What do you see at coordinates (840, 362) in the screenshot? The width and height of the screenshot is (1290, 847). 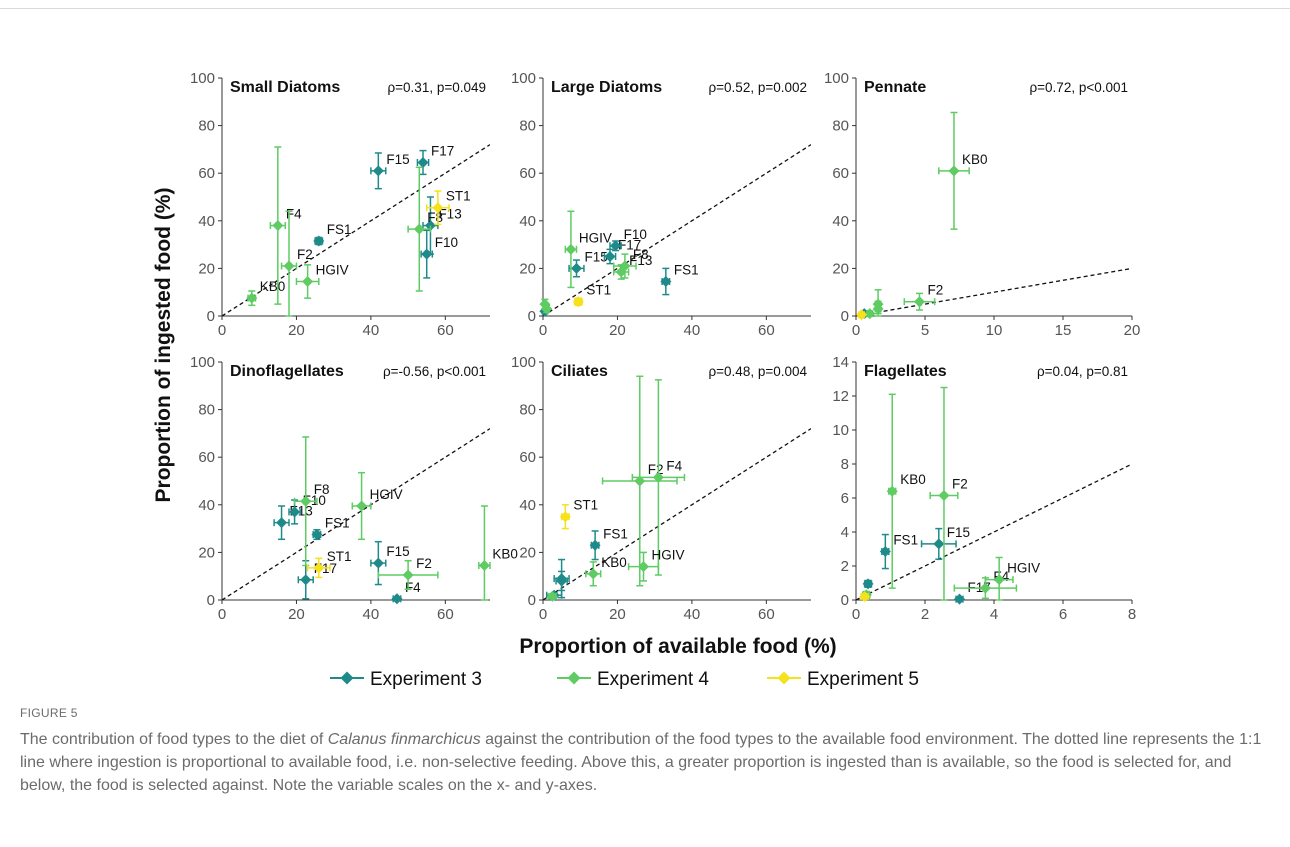 I see `y-tick-label: 14` at bounding box center [840, 362].